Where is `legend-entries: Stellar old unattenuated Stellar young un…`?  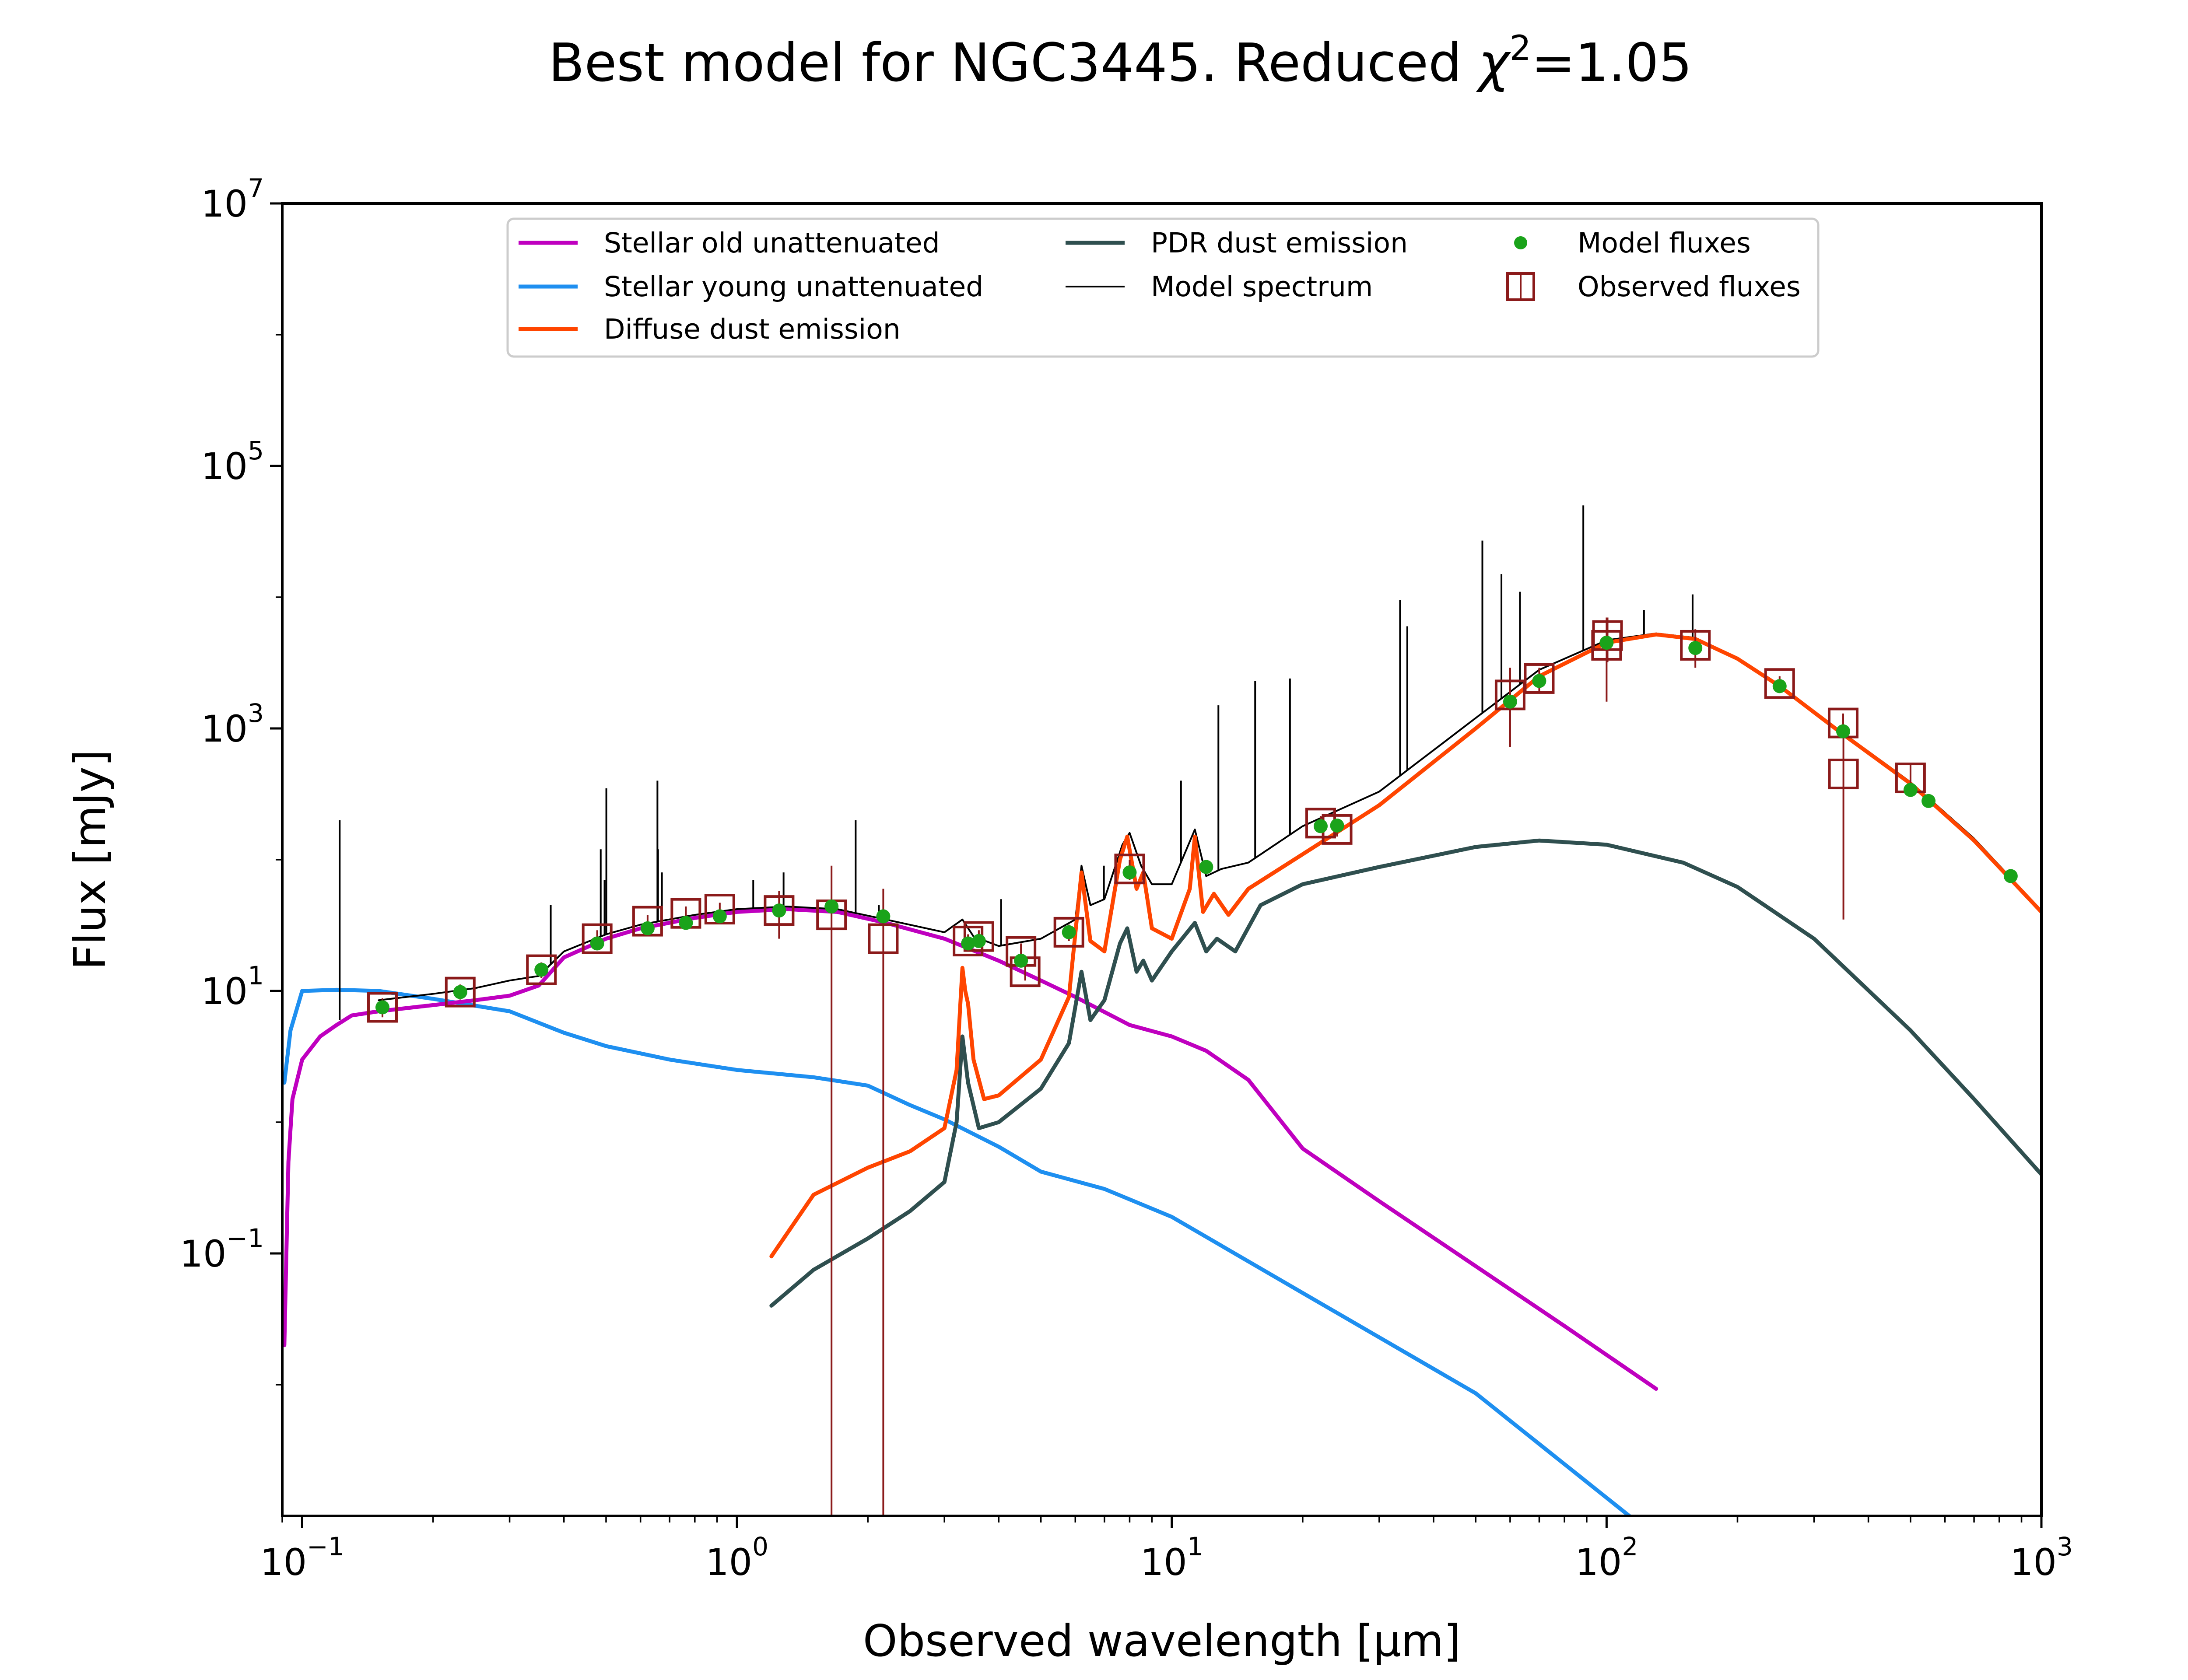
legend-entries: Stellar old unattenuated Stellar young un… is located at coordinates (1160, 286).